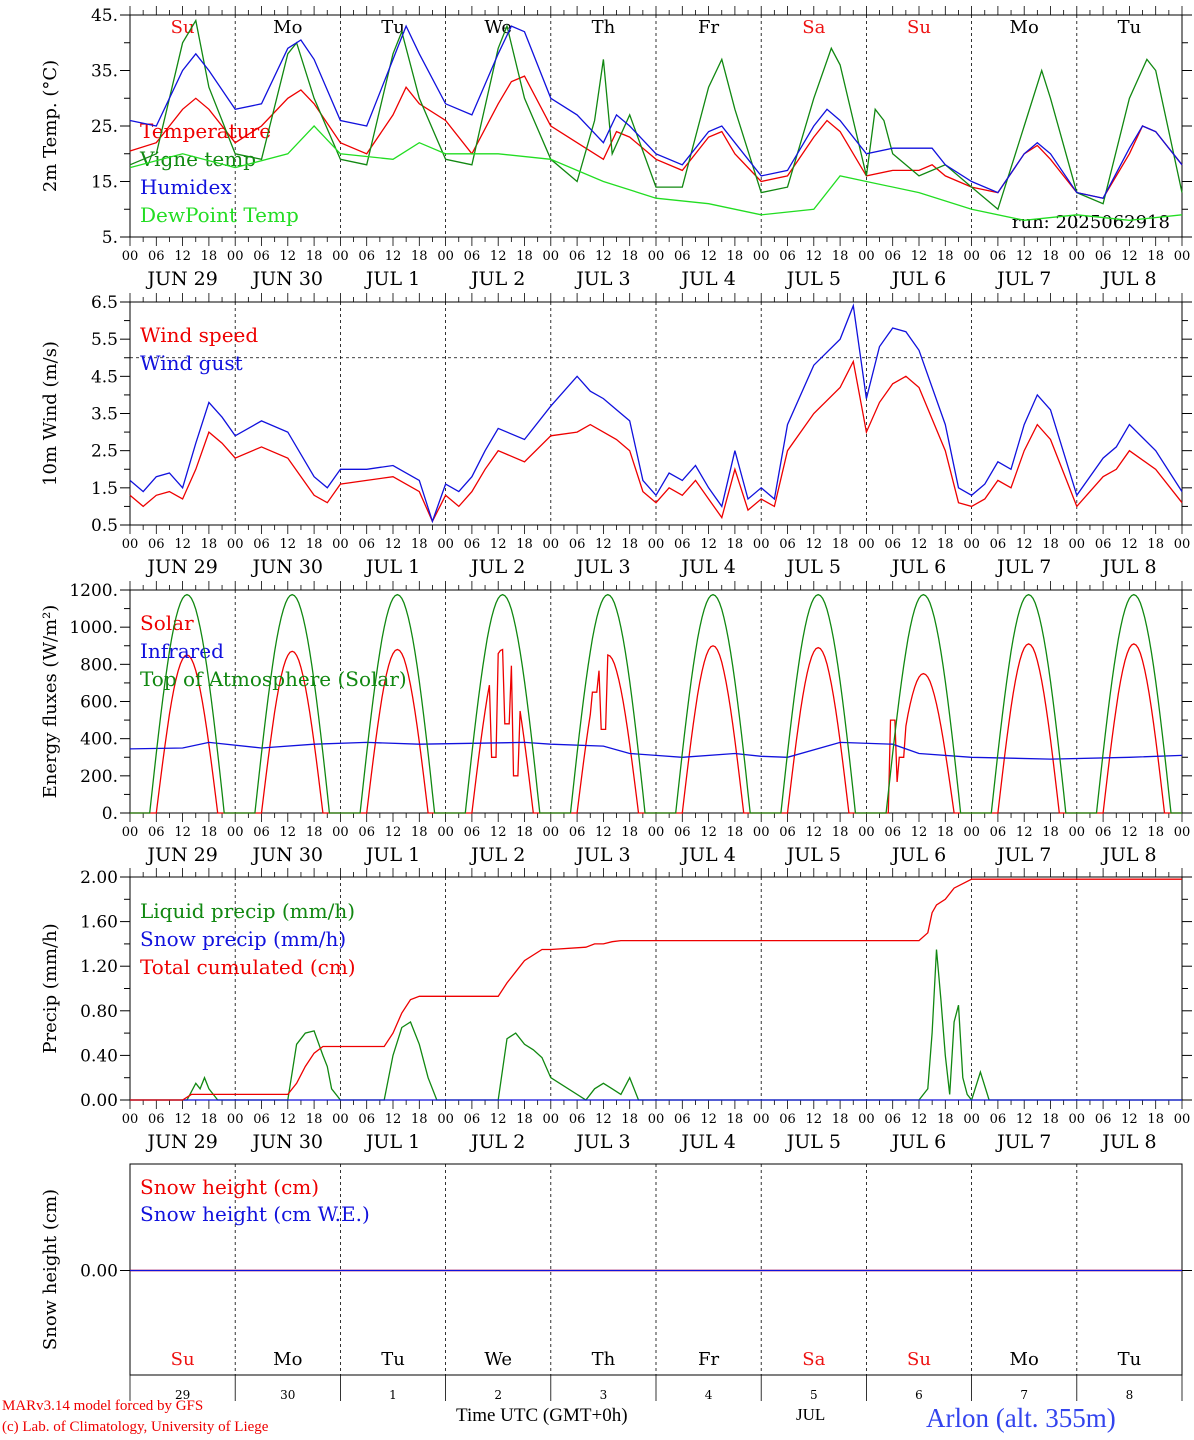 The height and width of the screenshot is (1440, 1194). I want to click on date-label: JUL 7, so click(1023, 567).